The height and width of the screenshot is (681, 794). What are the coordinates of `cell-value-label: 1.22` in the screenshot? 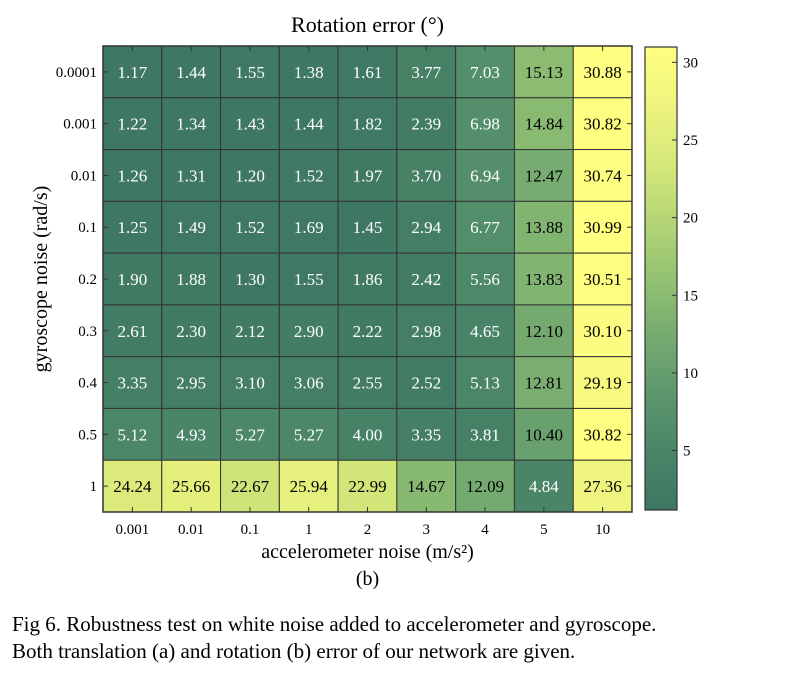 It's located at (133, 124).